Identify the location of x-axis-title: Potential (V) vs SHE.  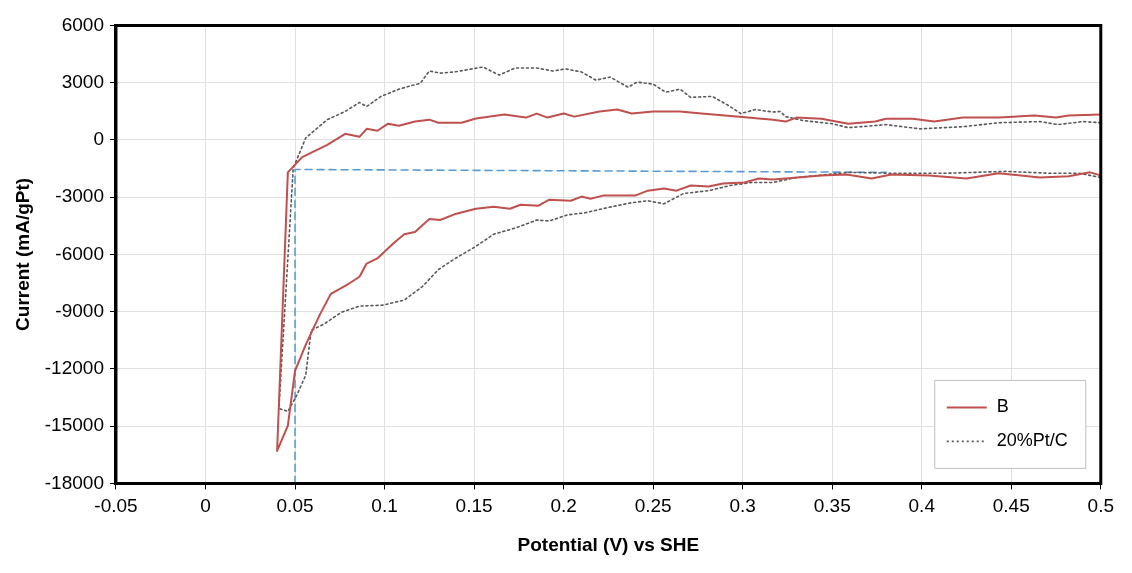
(608, 544).